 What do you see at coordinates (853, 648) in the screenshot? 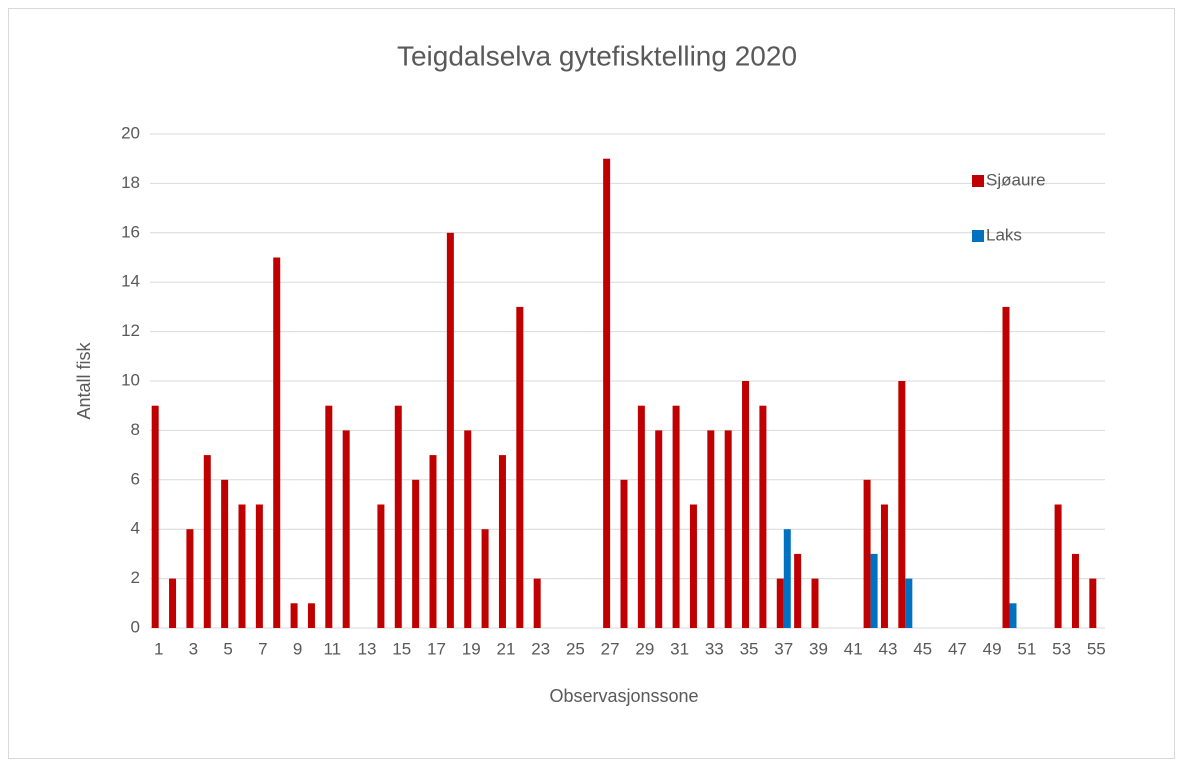
I see `x-tick-label: 41` at bounding box center [853, 648].